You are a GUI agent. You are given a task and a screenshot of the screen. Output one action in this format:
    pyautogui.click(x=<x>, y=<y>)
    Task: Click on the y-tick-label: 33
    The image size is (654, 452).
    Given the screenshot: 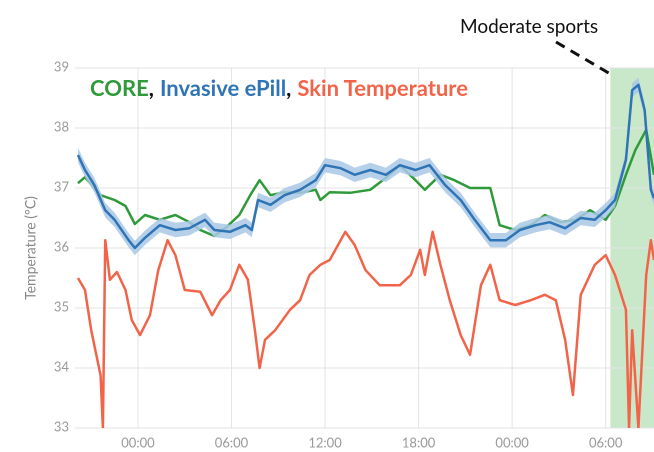 What is the action you would take?
    pyautogui.click(x=61, y=426)
    